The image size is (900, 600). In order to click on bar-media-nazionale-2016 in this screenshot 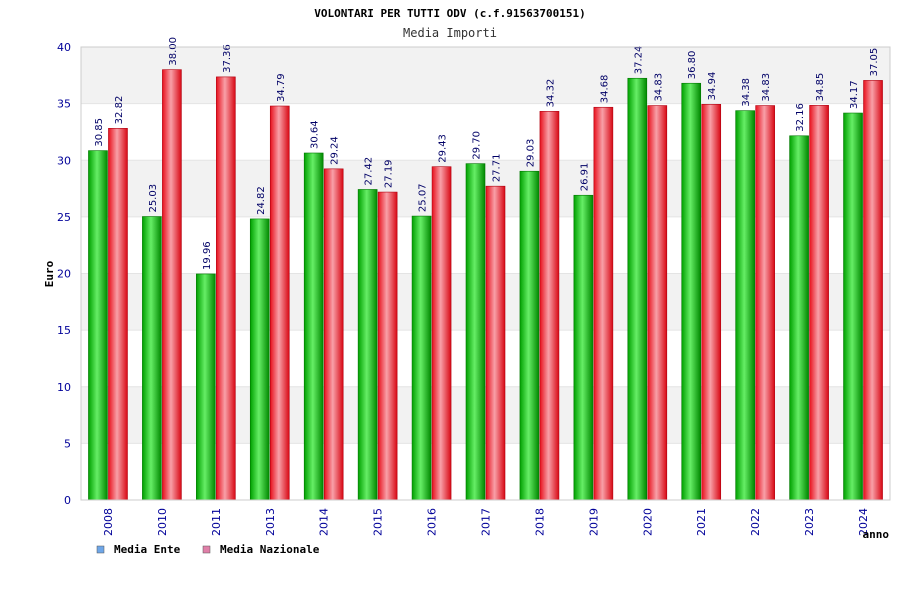, I will do `click(441, 333)`.